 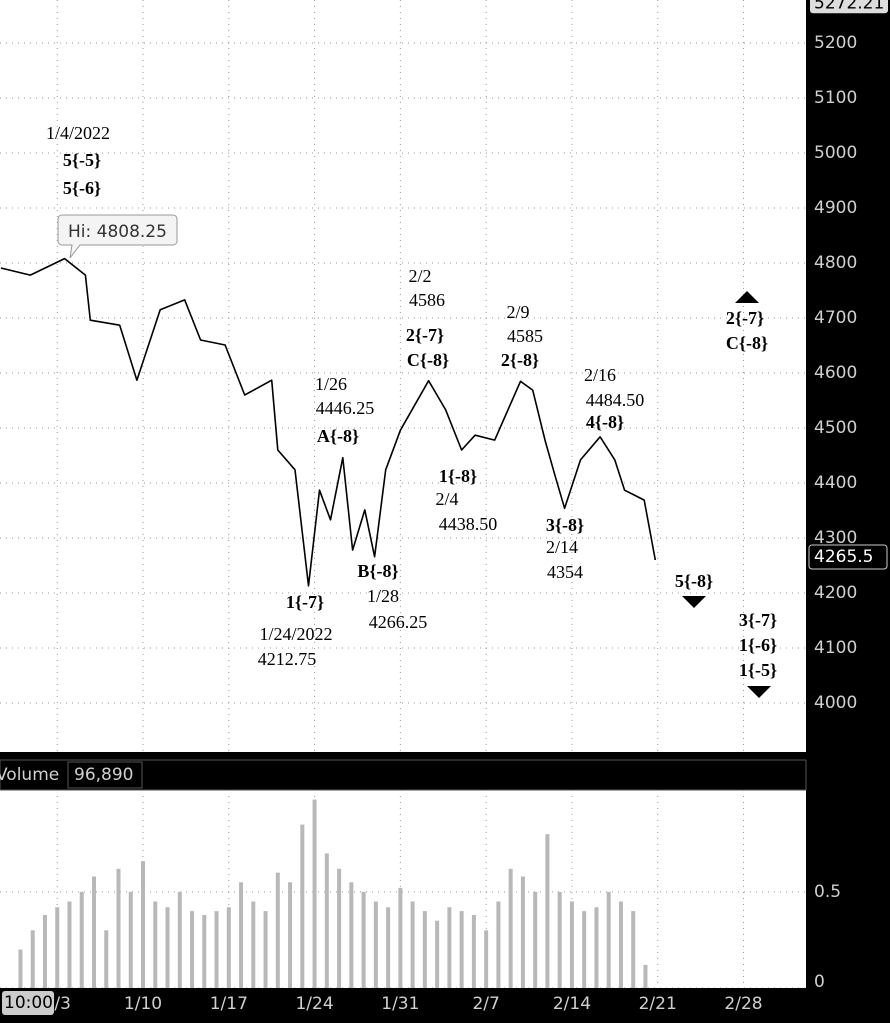 What do you see at coordinates (446, 499) in the screenshot?
I see `wave-label: 2/4` at bounding box center [446, 499].